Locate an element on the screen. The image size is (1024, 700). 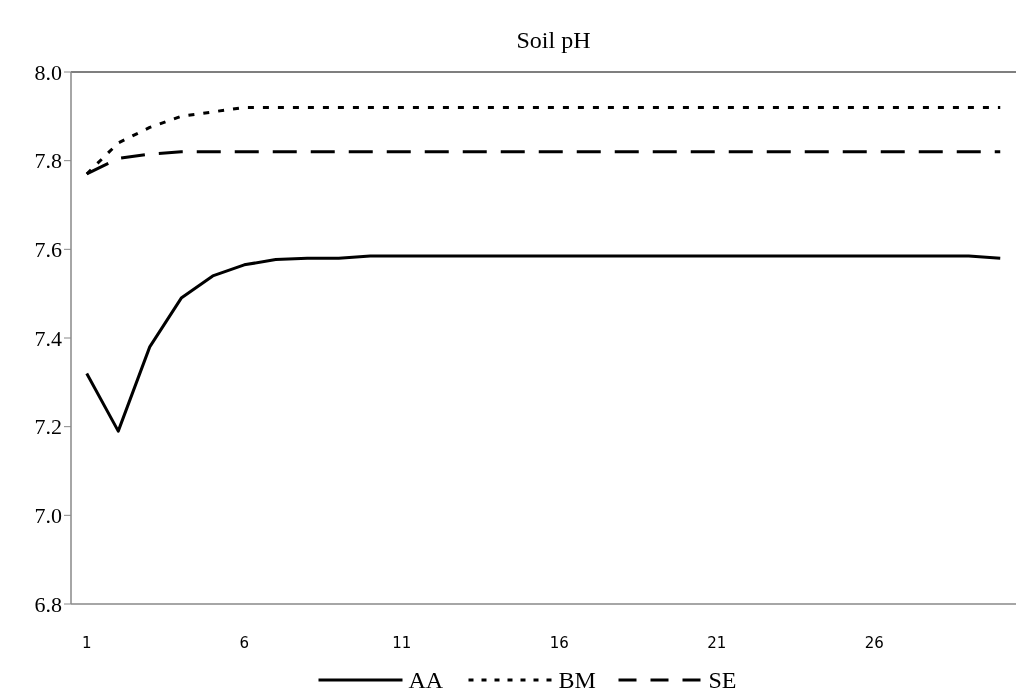
chart-title: Soil pH is located at coordinates (553, 40).